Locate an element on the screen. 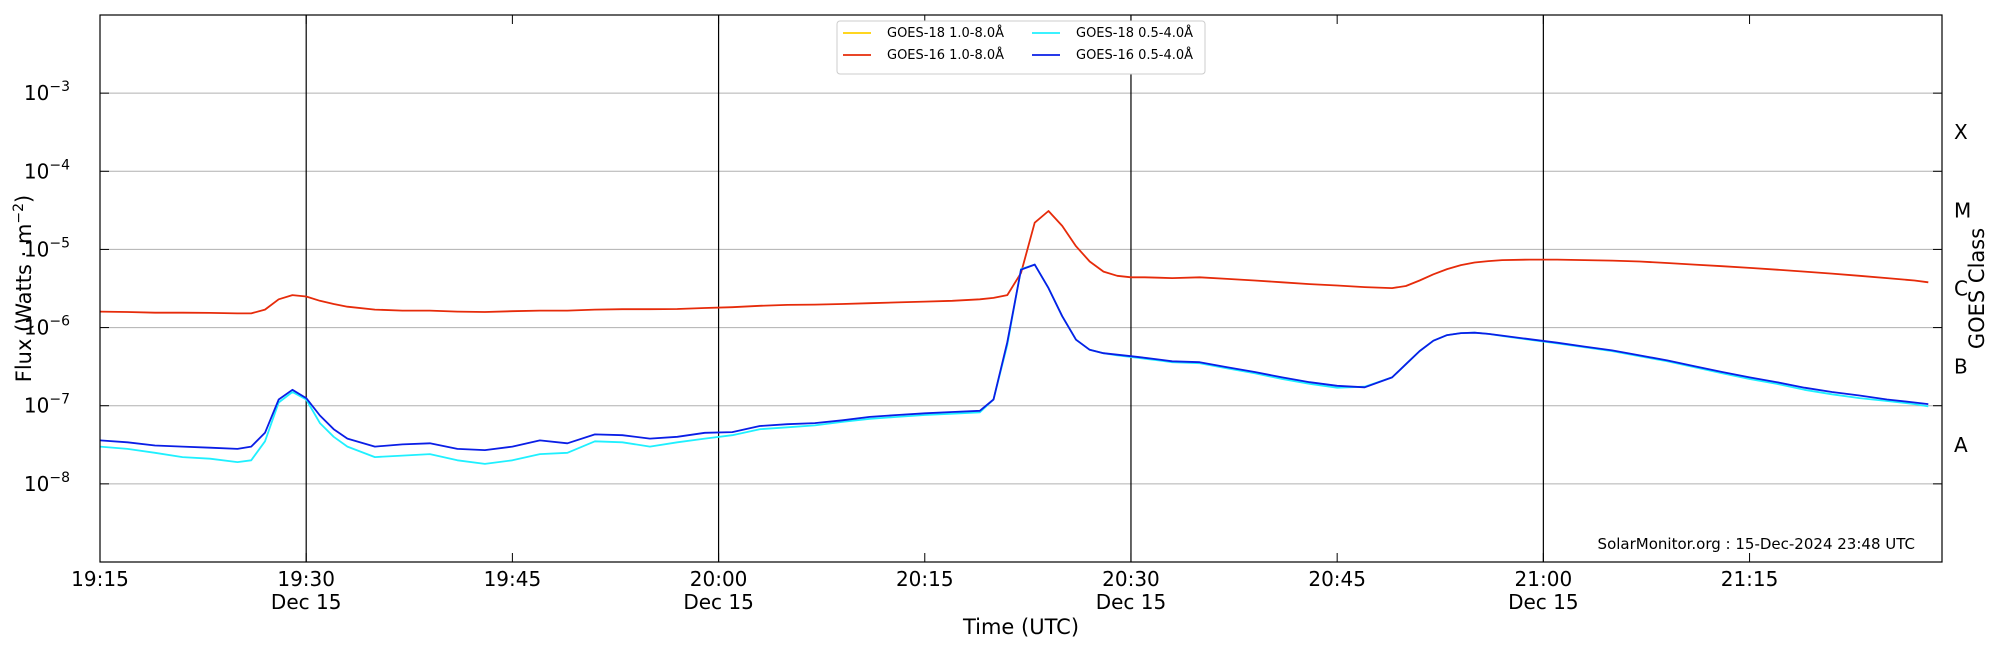 This screenshot has width=2000, height=650. y-tick-label-exponent: −5 is located at coordinates (59, 243).